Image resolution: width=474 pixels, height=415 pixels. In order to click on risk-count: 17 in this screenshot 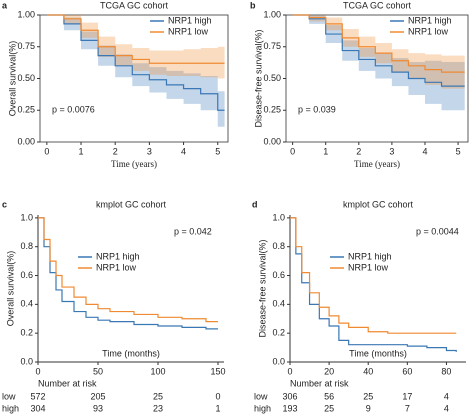, I will do `click(407, 396)`.